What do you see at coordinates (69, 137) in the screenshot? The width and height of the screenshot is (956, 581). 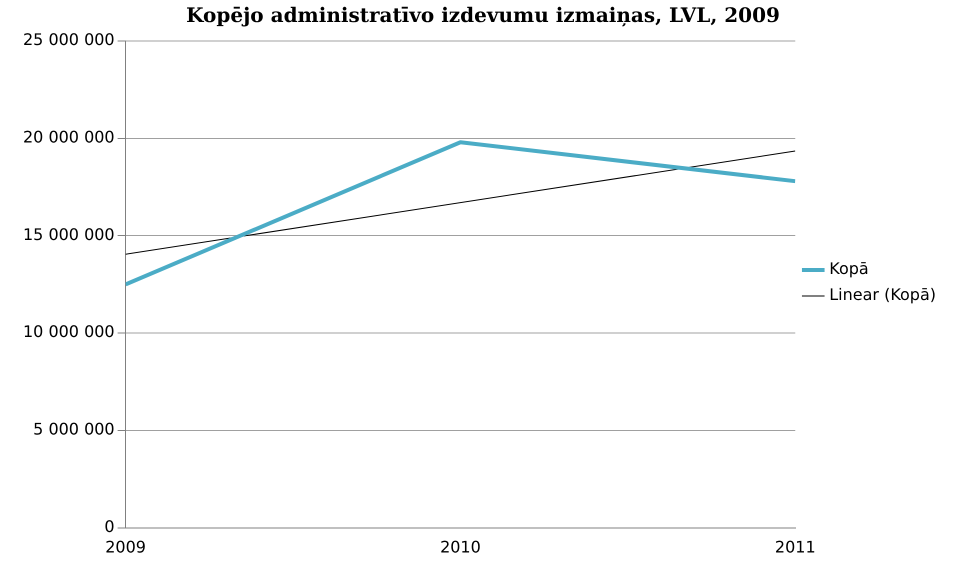 I see `y-tick-label: 20 000 000` at bounding box center [69, 137].